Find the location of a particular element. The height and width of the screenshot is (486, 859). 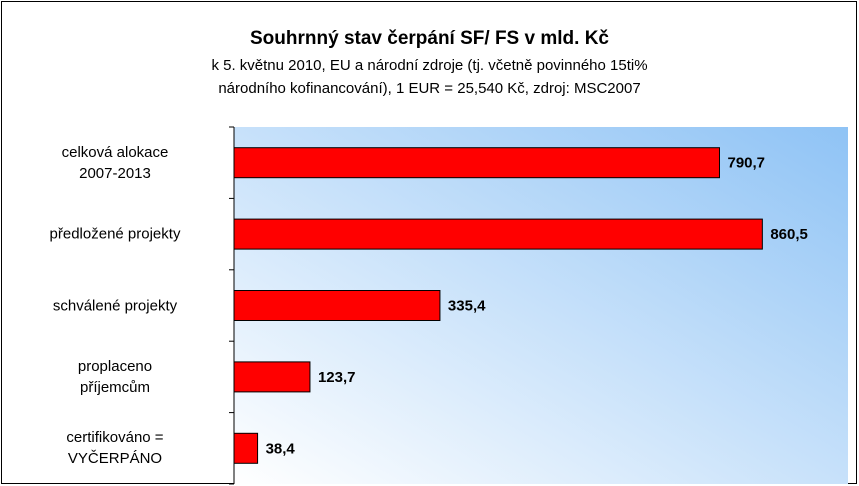

y-tick-label: předložené projekty is located at coordinates (115, 234).